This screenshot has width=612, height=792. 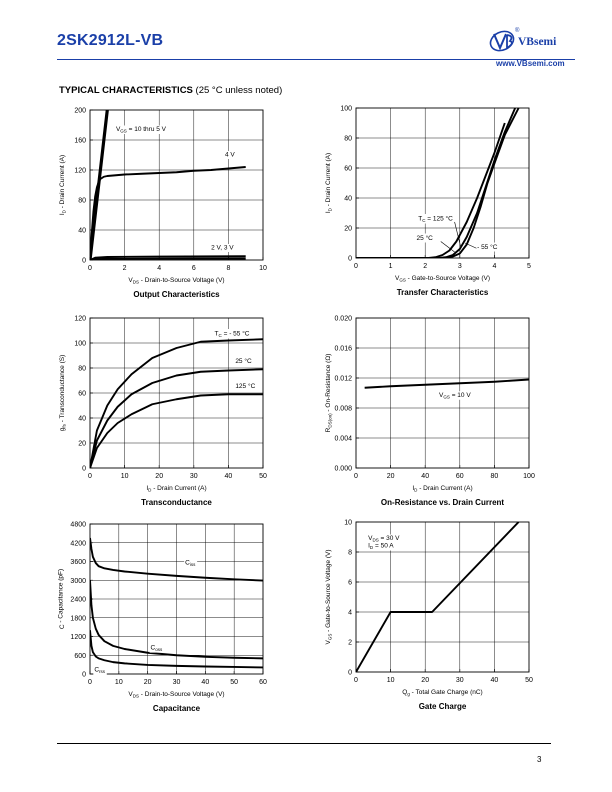 I want to click on series-annotation: TC = 125 °C, so click(x=435, y=219).